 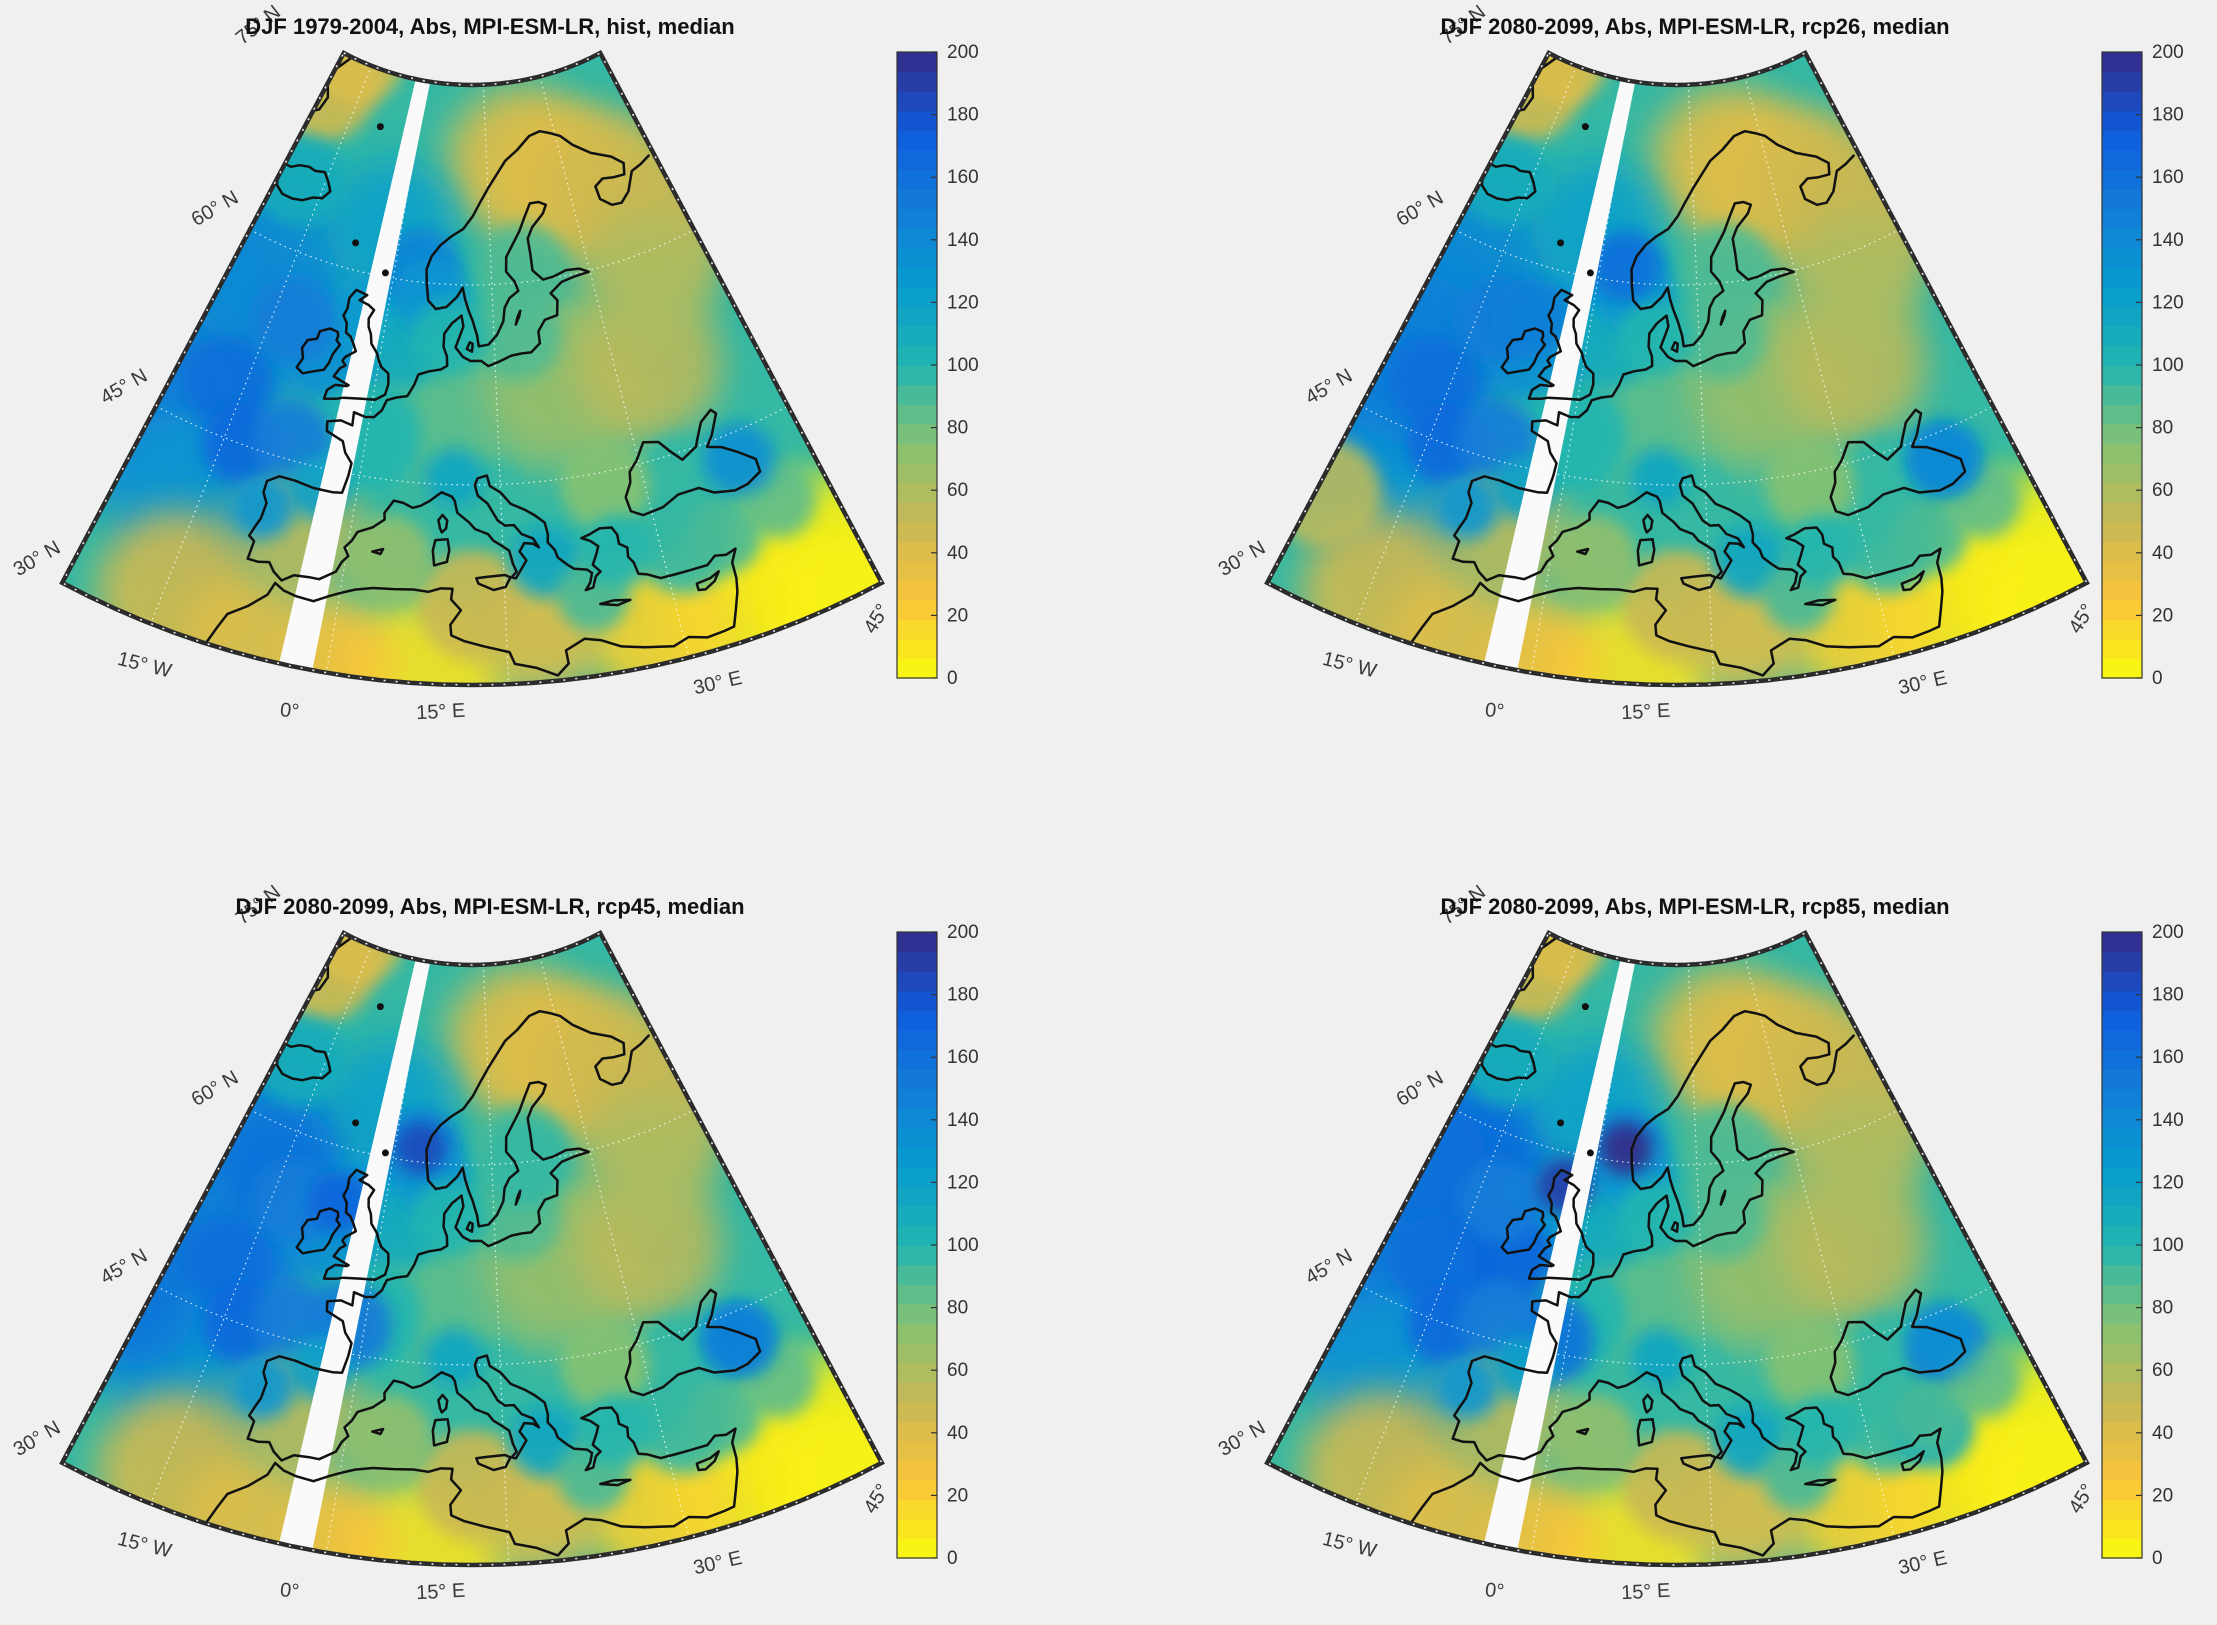 I want to click on map-frame, so click(x=1677, y=368).